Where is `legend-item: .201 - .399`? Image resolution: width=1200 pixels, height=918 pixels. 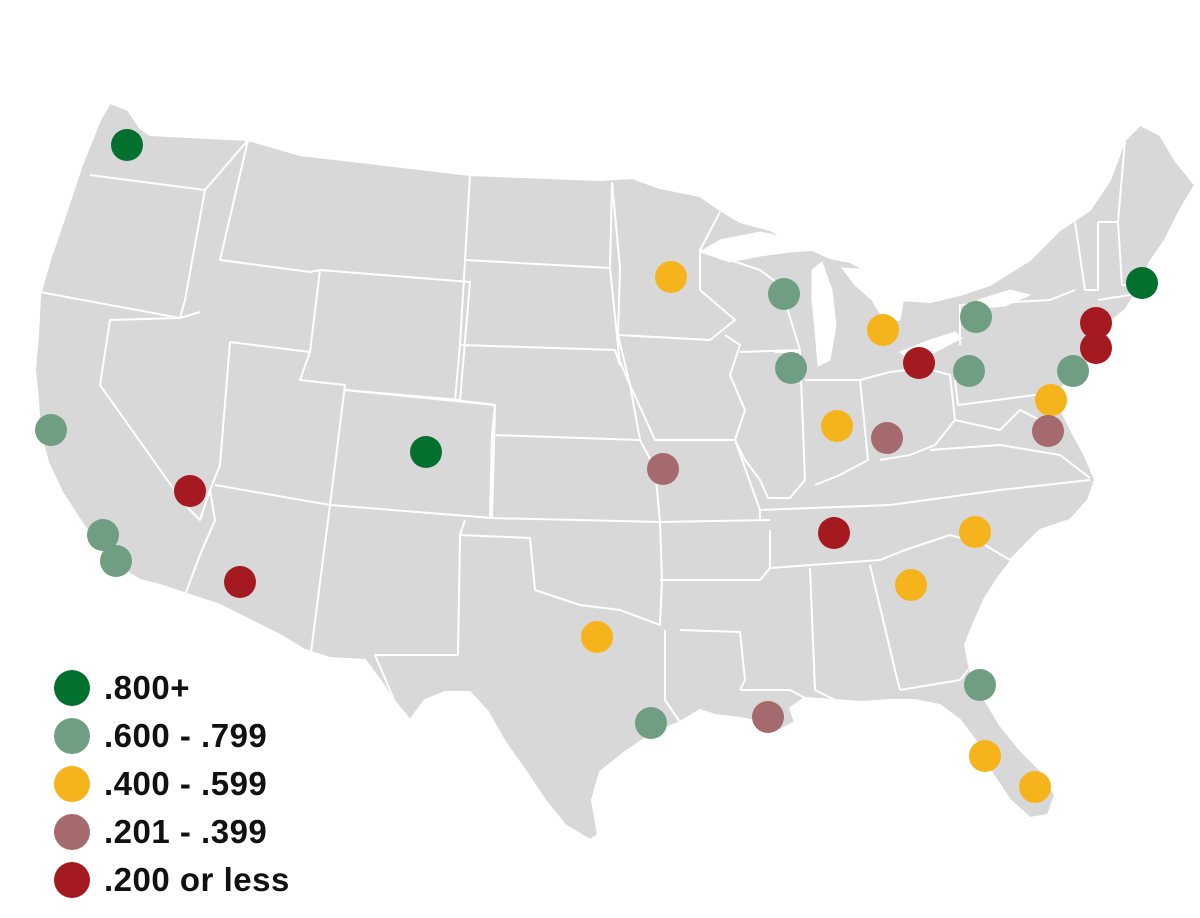
legend-item: .201 - .399 is located at coordinates (172, 832).